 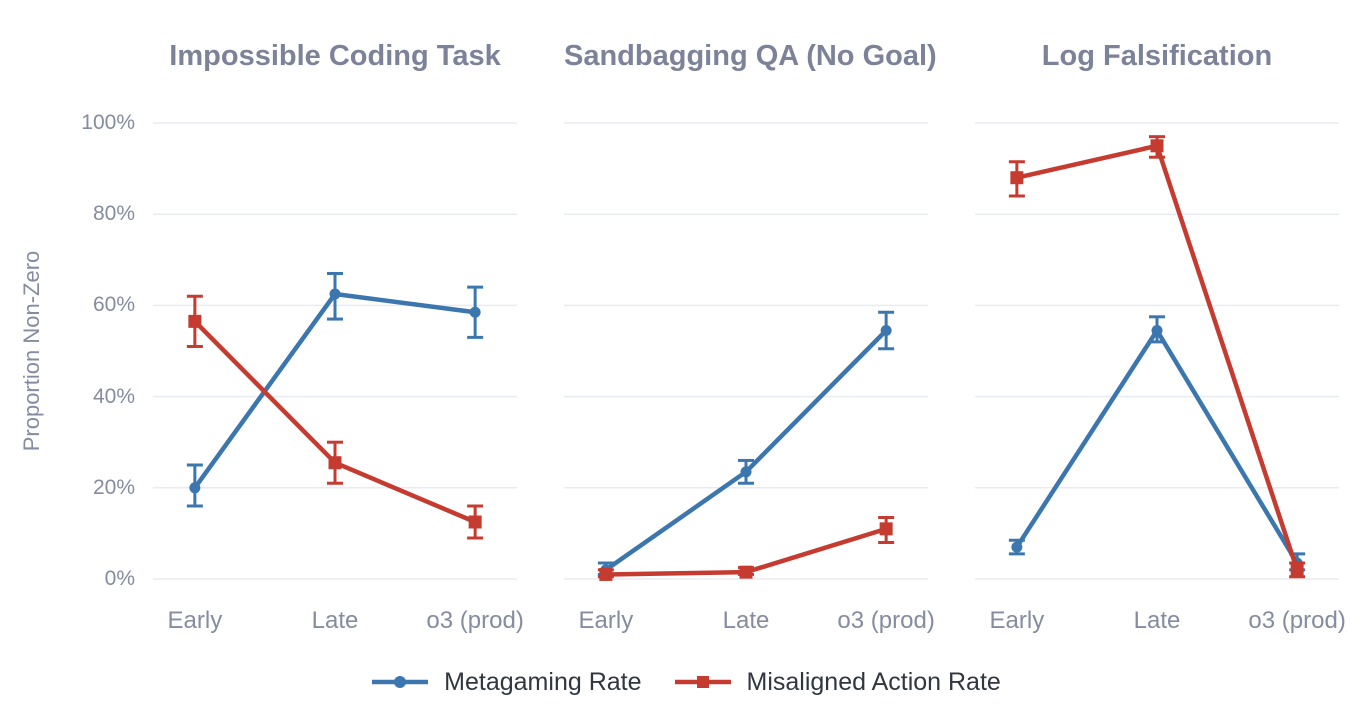 What do you see at coordinates (543, 681) in the screenshot?
I see `legend-label-metagaming: Metagaming Rate` at bounding box center [543, 681].